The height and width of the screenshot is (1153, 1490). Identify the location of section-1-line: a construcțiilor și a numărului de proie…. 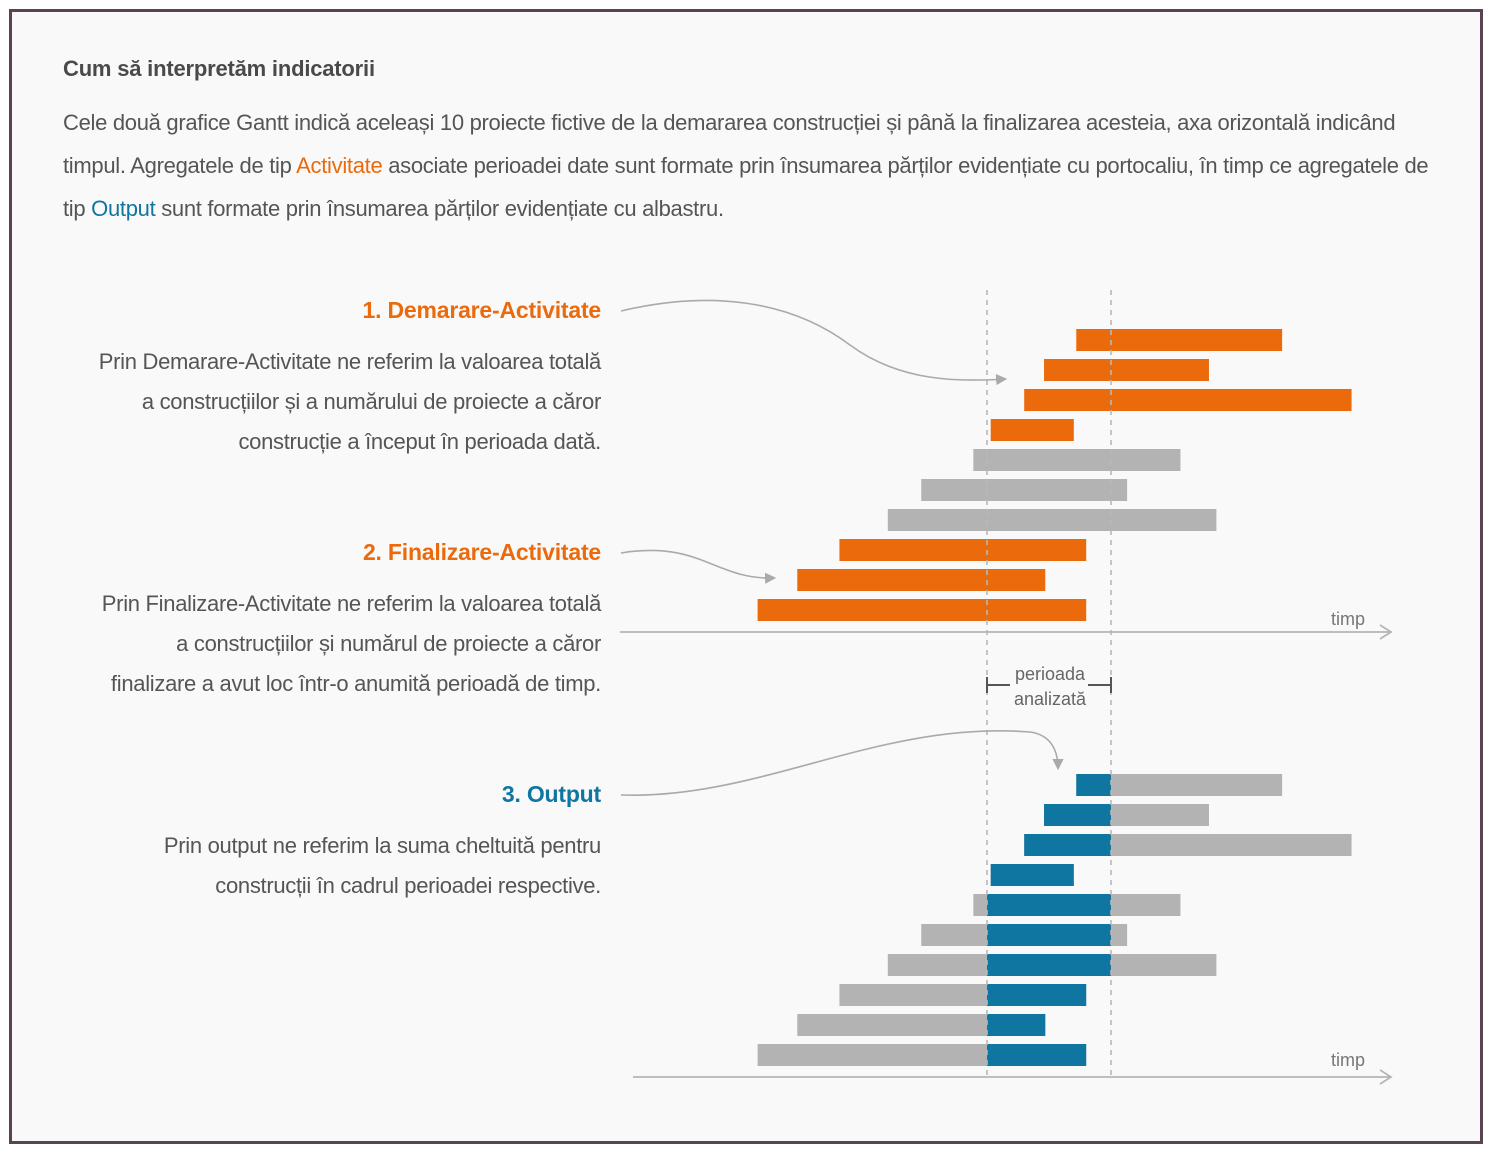
(371, 401).